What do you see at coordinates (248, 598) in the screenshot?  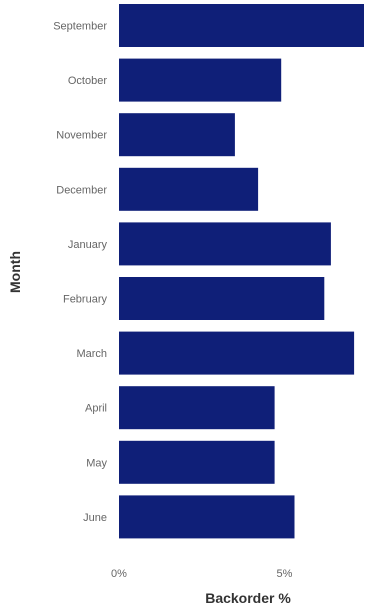 I see `x-axis-title: Backorder %` at bounding box center [248, 598].